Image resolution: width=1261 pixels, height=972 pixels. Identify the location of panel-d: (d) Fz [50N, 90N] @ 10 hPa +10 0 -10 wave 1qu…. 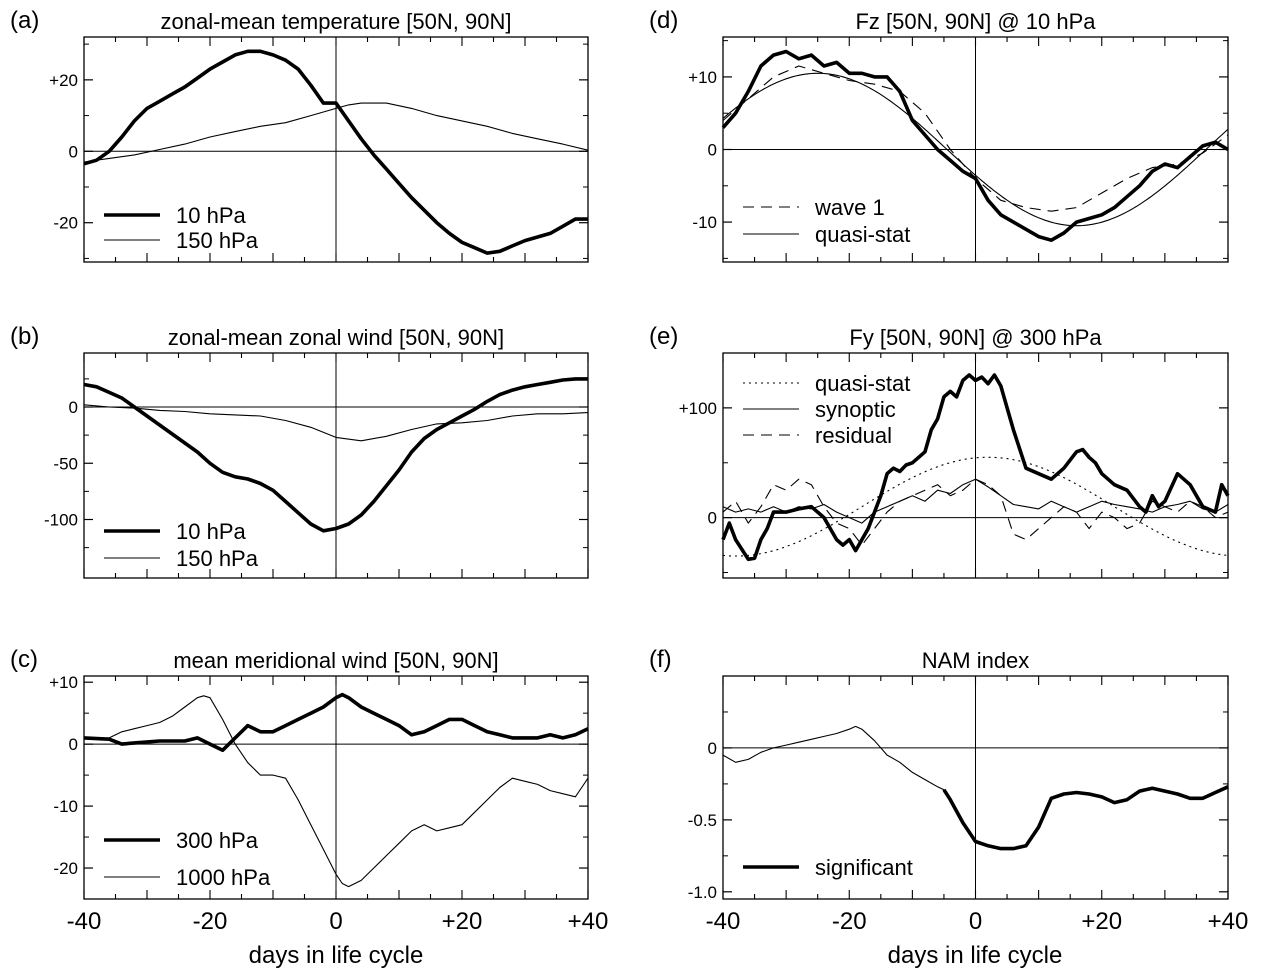
(939, 135).